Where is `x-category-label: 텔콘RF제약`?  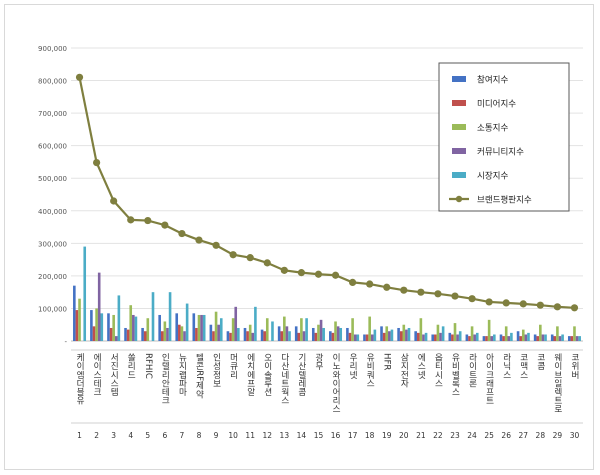
x-category-label: 텔콘RF제약 is located at coordinates (199, 376).